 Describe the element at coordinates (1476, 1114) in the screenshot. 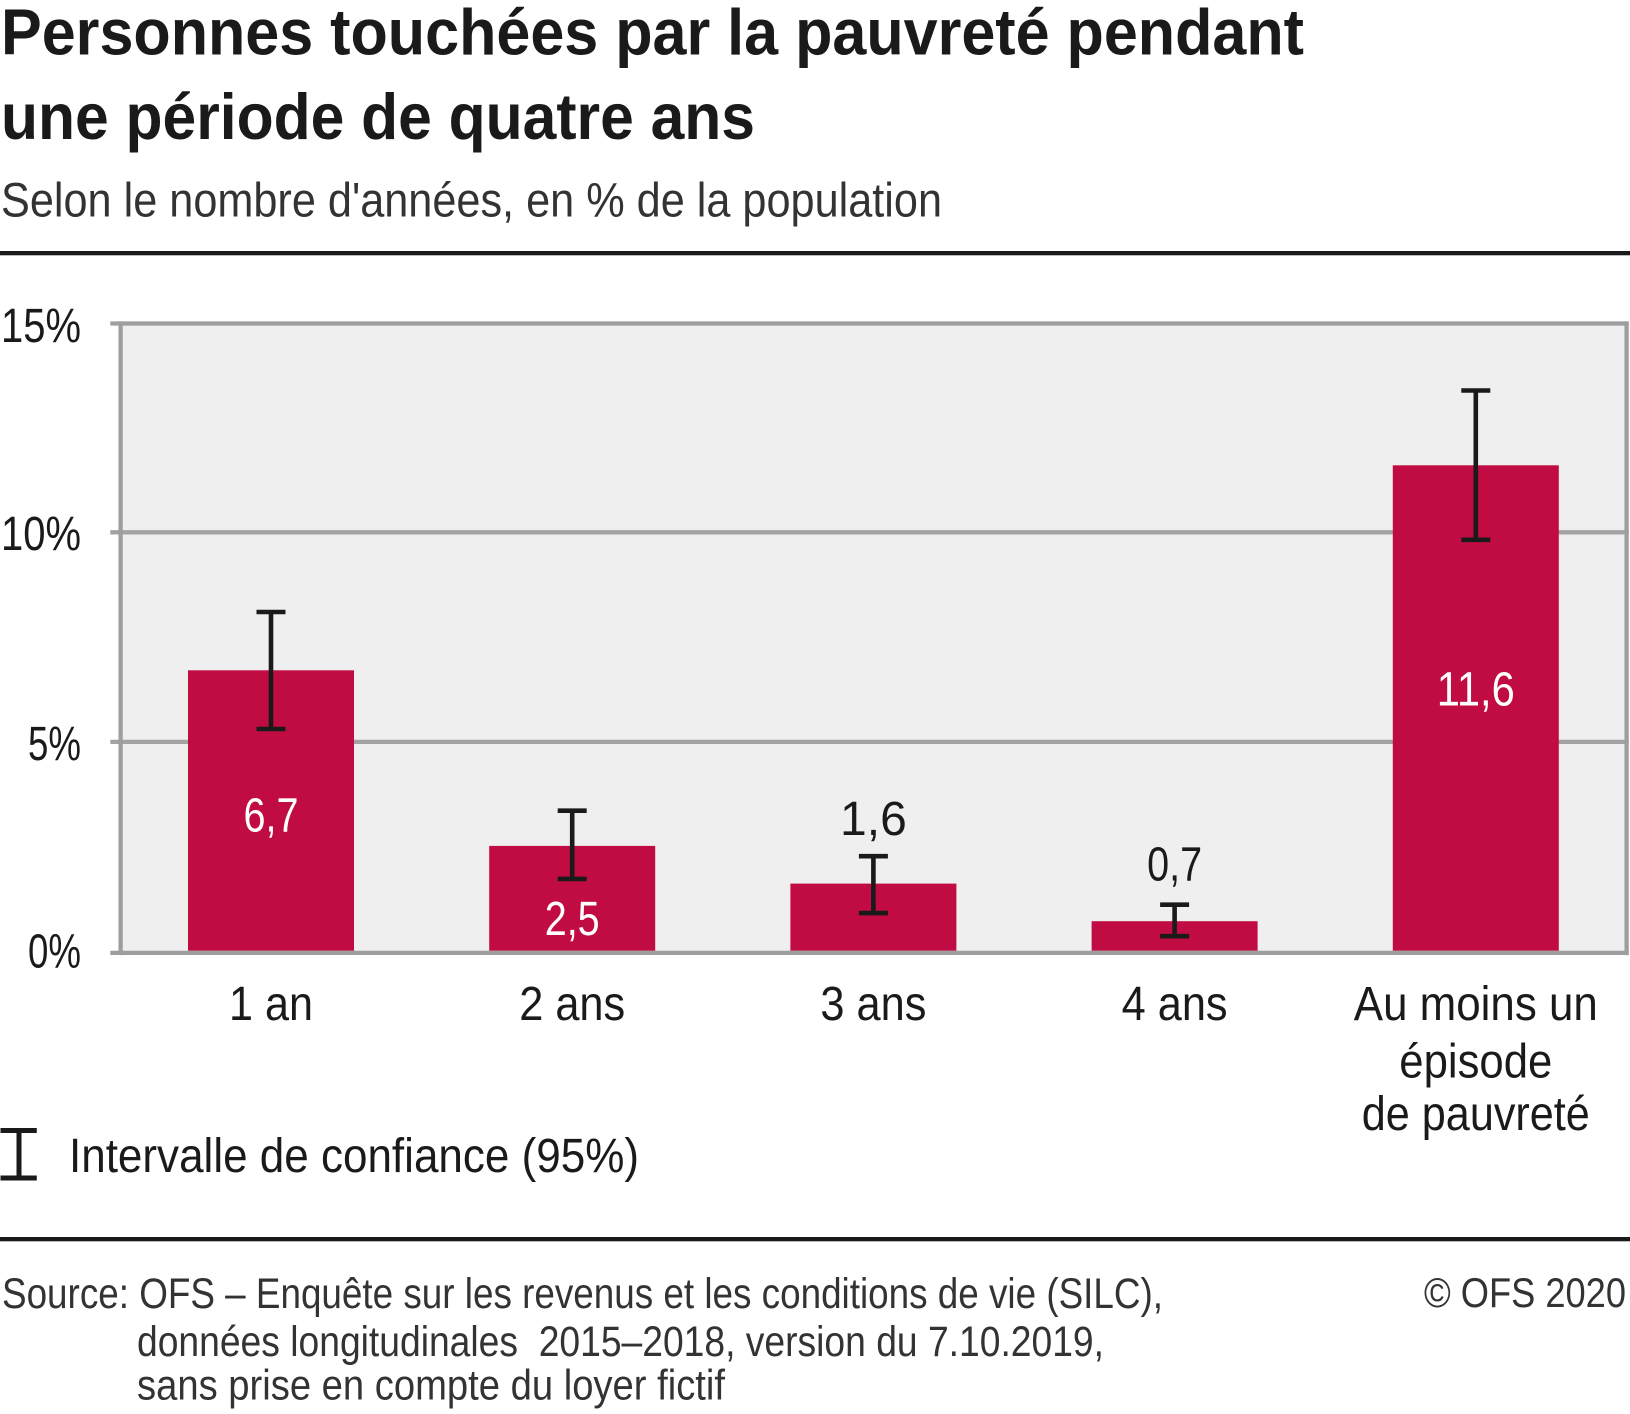

I see `svg-text: de pauvreté` at that location.